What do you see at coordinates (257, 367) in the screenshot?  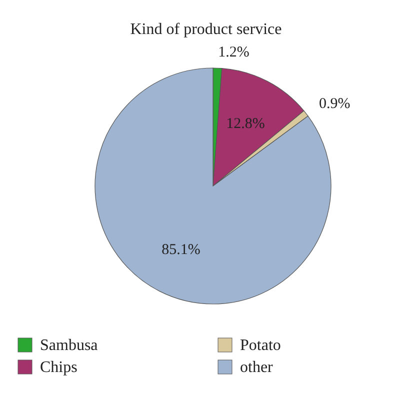 I see `legend-label: other` at bounding box center [257, 367].